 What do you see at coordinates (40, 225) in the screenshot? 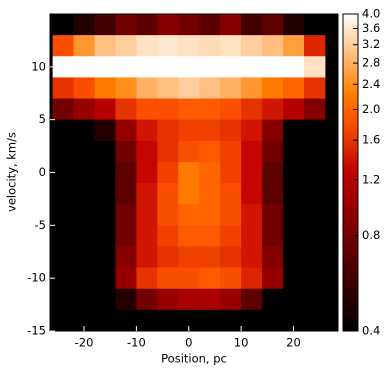
I see `y-tick-label: -5` at bounding box center [40, 225].